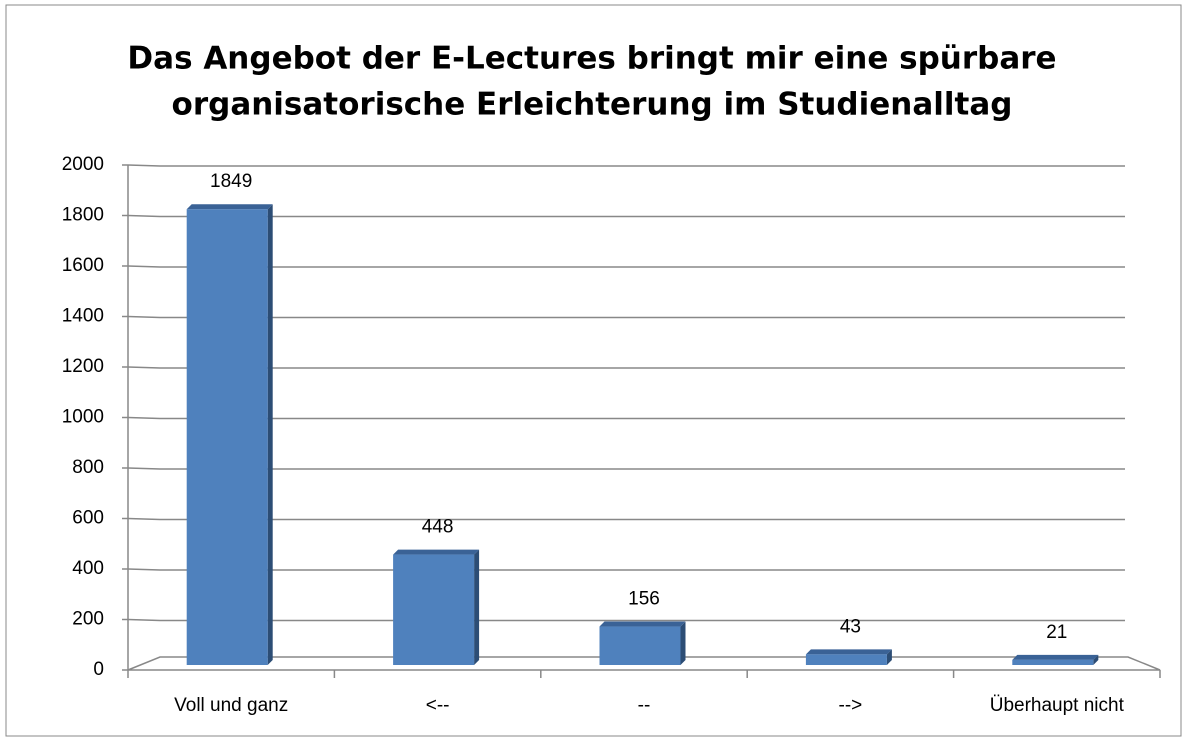 This screenshot has height=741, width=1187. What do you see at coordinates (1057, 705) in the screenshot?
I see `x-tick-label: Überhaupt nicht` at bounding box center [1057, 705].